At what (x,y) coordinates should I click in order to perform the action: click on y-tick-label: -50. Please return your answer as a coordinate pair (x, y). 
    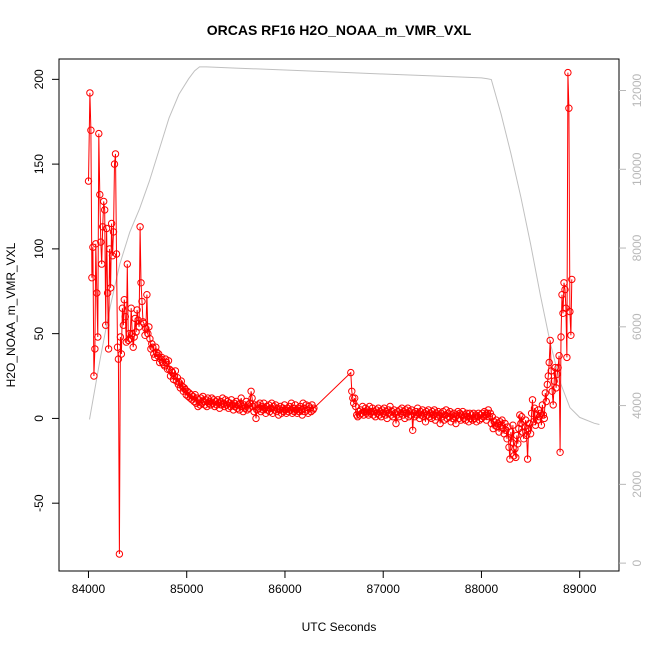
    Looking at the image, I should click on (39, 503).